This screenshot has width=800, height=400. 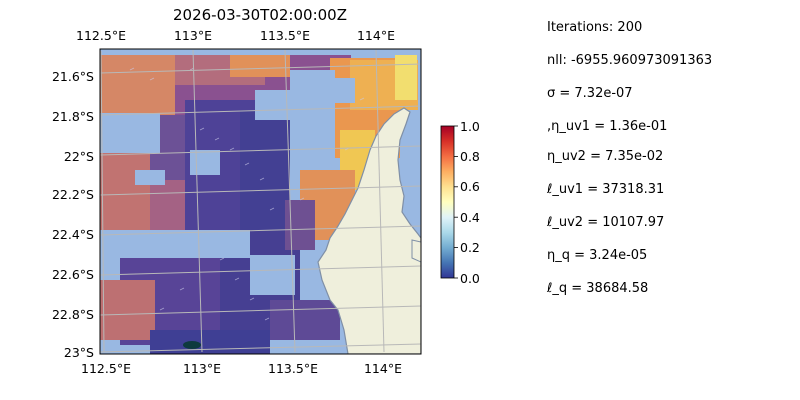 What do you see at coordinates (447, 202) in the screenshot?
I see `colorbar-gradient` at bounding box center [447, 202].